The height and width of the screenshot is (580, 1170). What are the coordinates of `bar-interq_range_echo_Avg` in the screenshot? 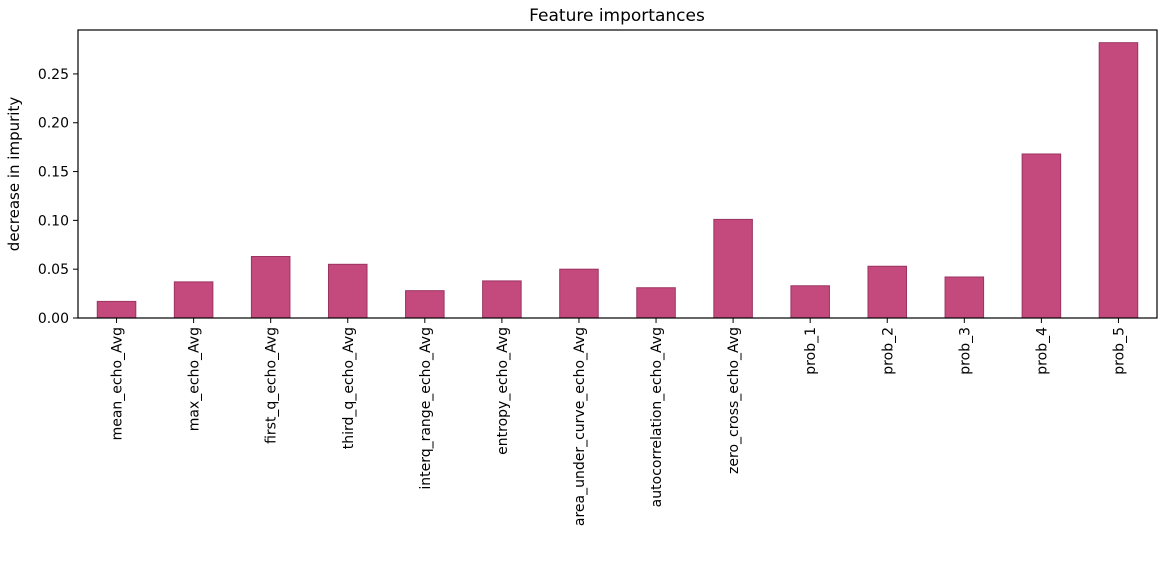 It's located at (425, 304).